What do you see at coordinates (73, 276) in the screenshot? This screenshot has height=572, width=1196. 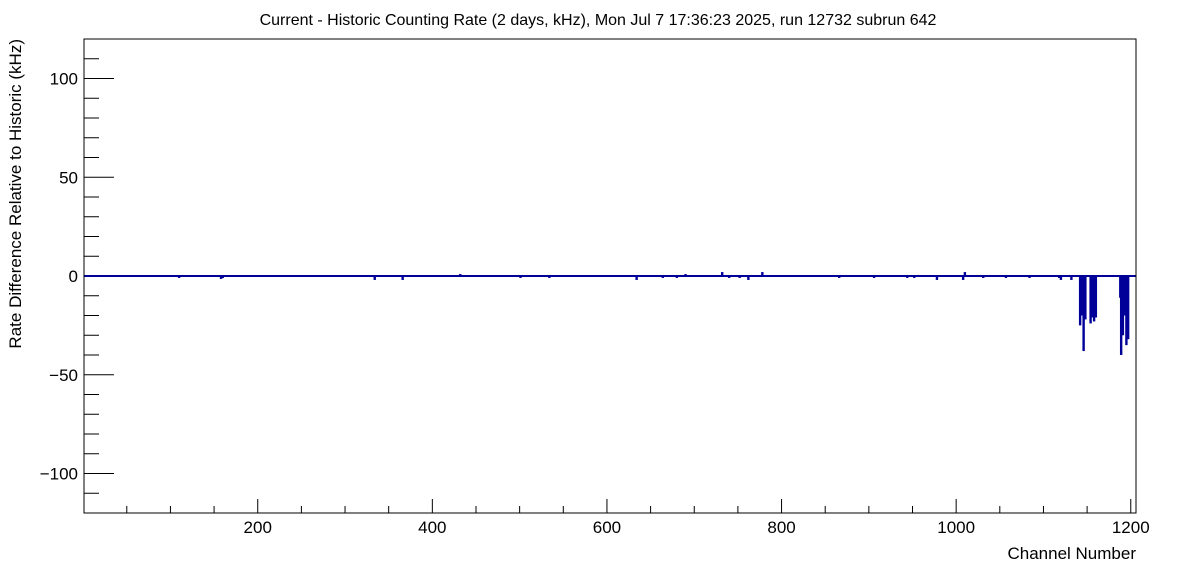 I see `y-tick-label: 0` at bounding box center [73, 276].